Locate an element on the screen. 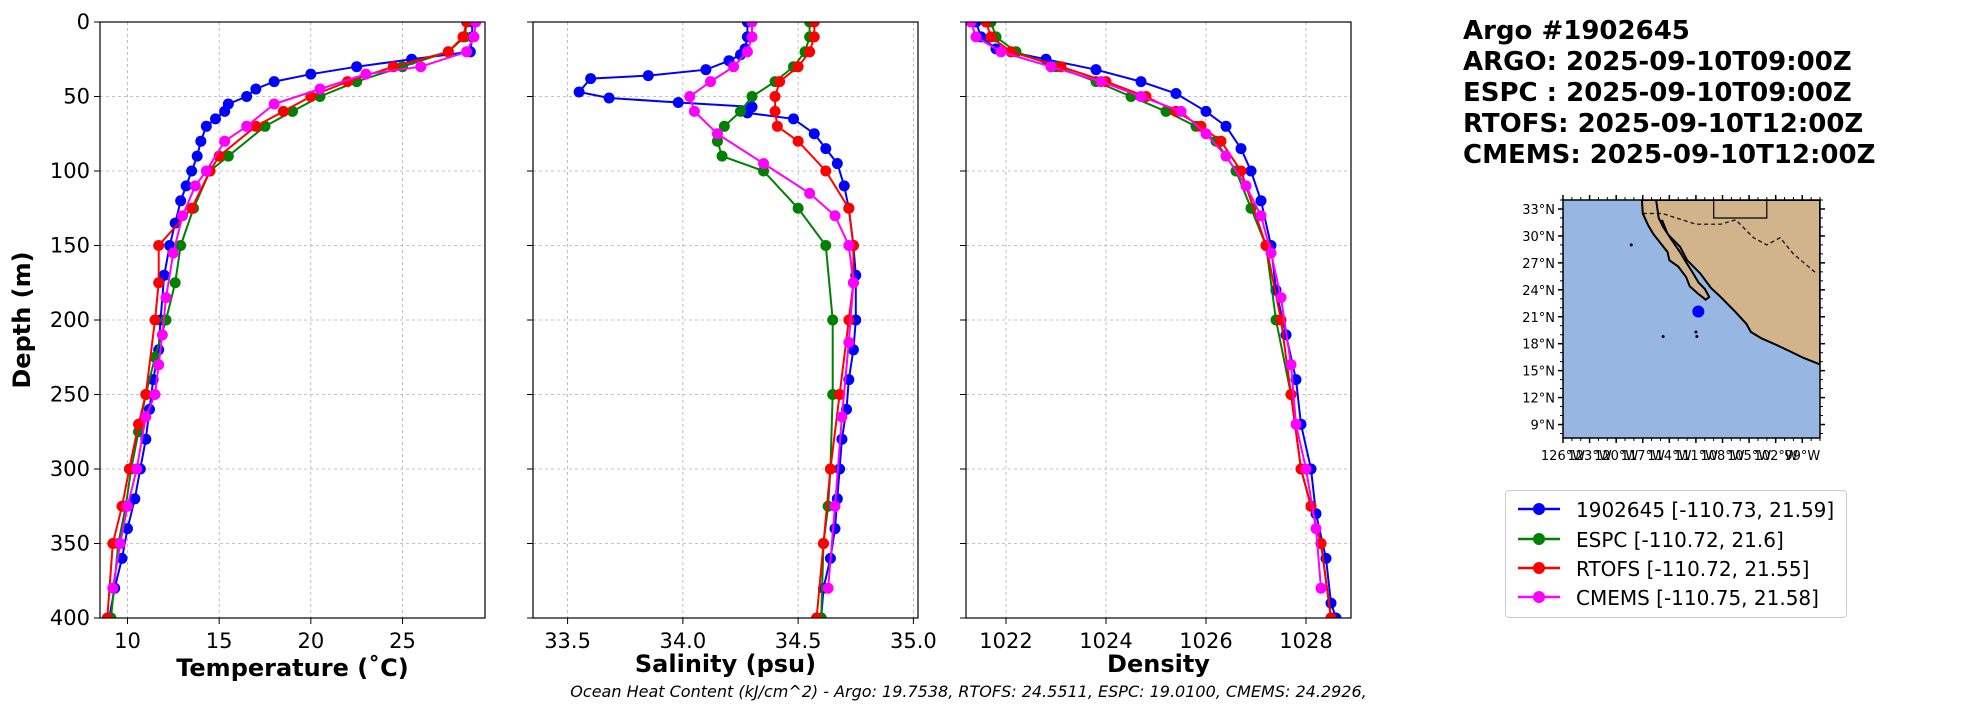 This screenshot has height=712, width=1967. y-tick-label: 300 is located at coordinates (70, 469).